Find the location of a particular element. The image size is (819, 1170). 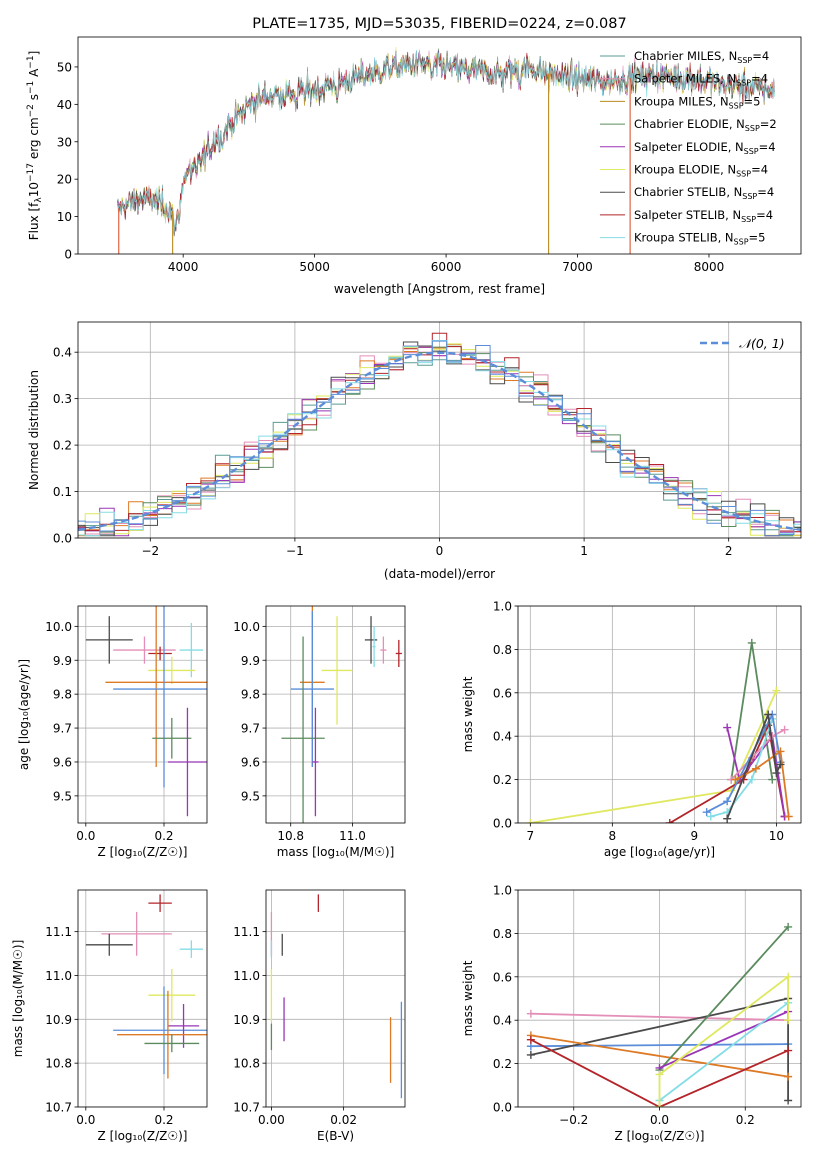

x-tick-label: 8000 is located at coordinates (709, 267).